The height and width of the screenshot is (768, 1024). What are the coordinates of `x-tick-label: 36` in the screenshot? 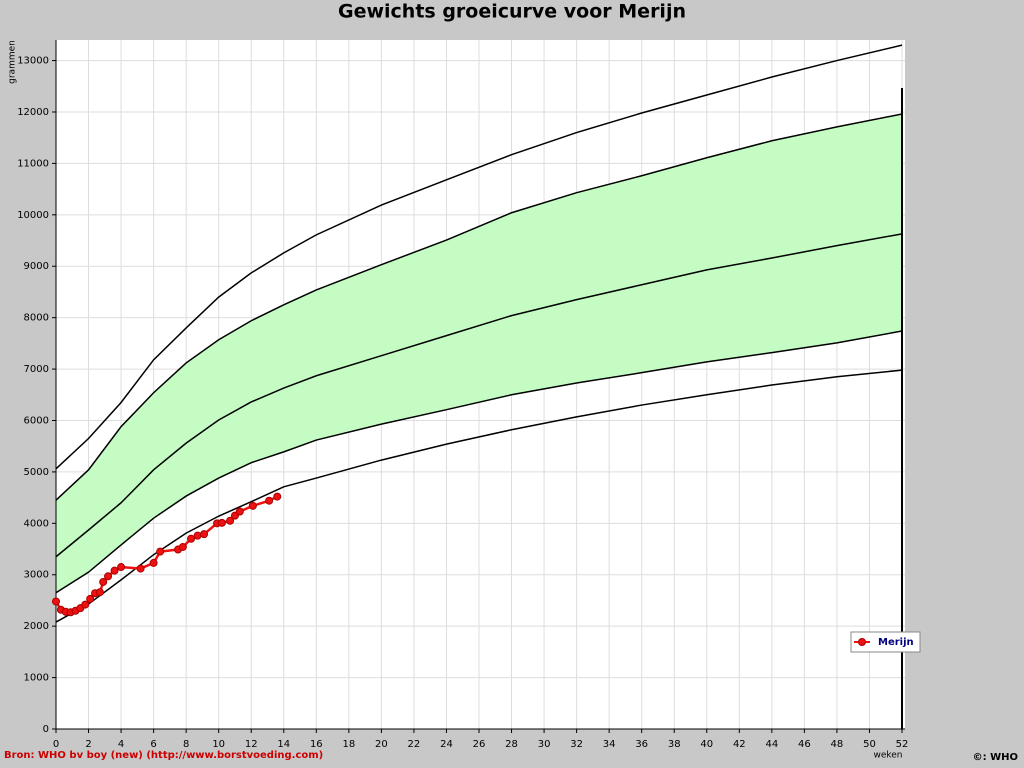 It's located at (641, 744).